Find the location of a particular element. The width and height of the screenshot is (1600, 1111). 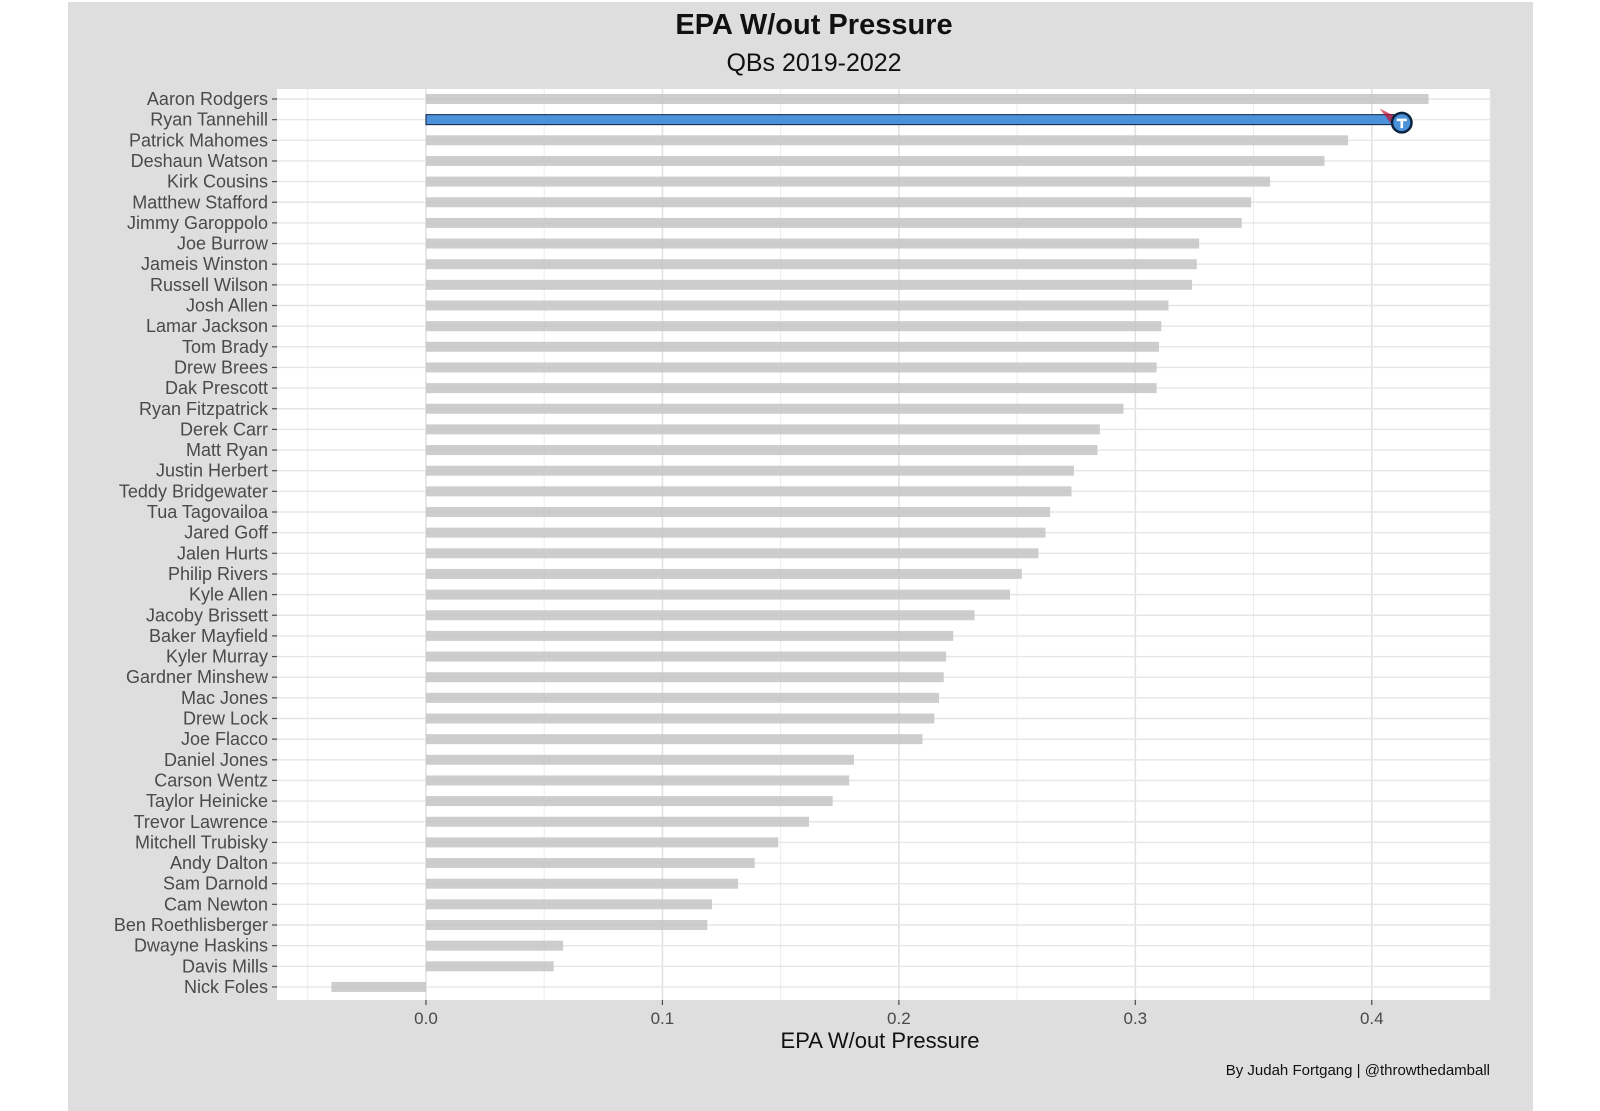

chart-subtitle: QBs 2019-2022 is located at coordinates (813, 63).